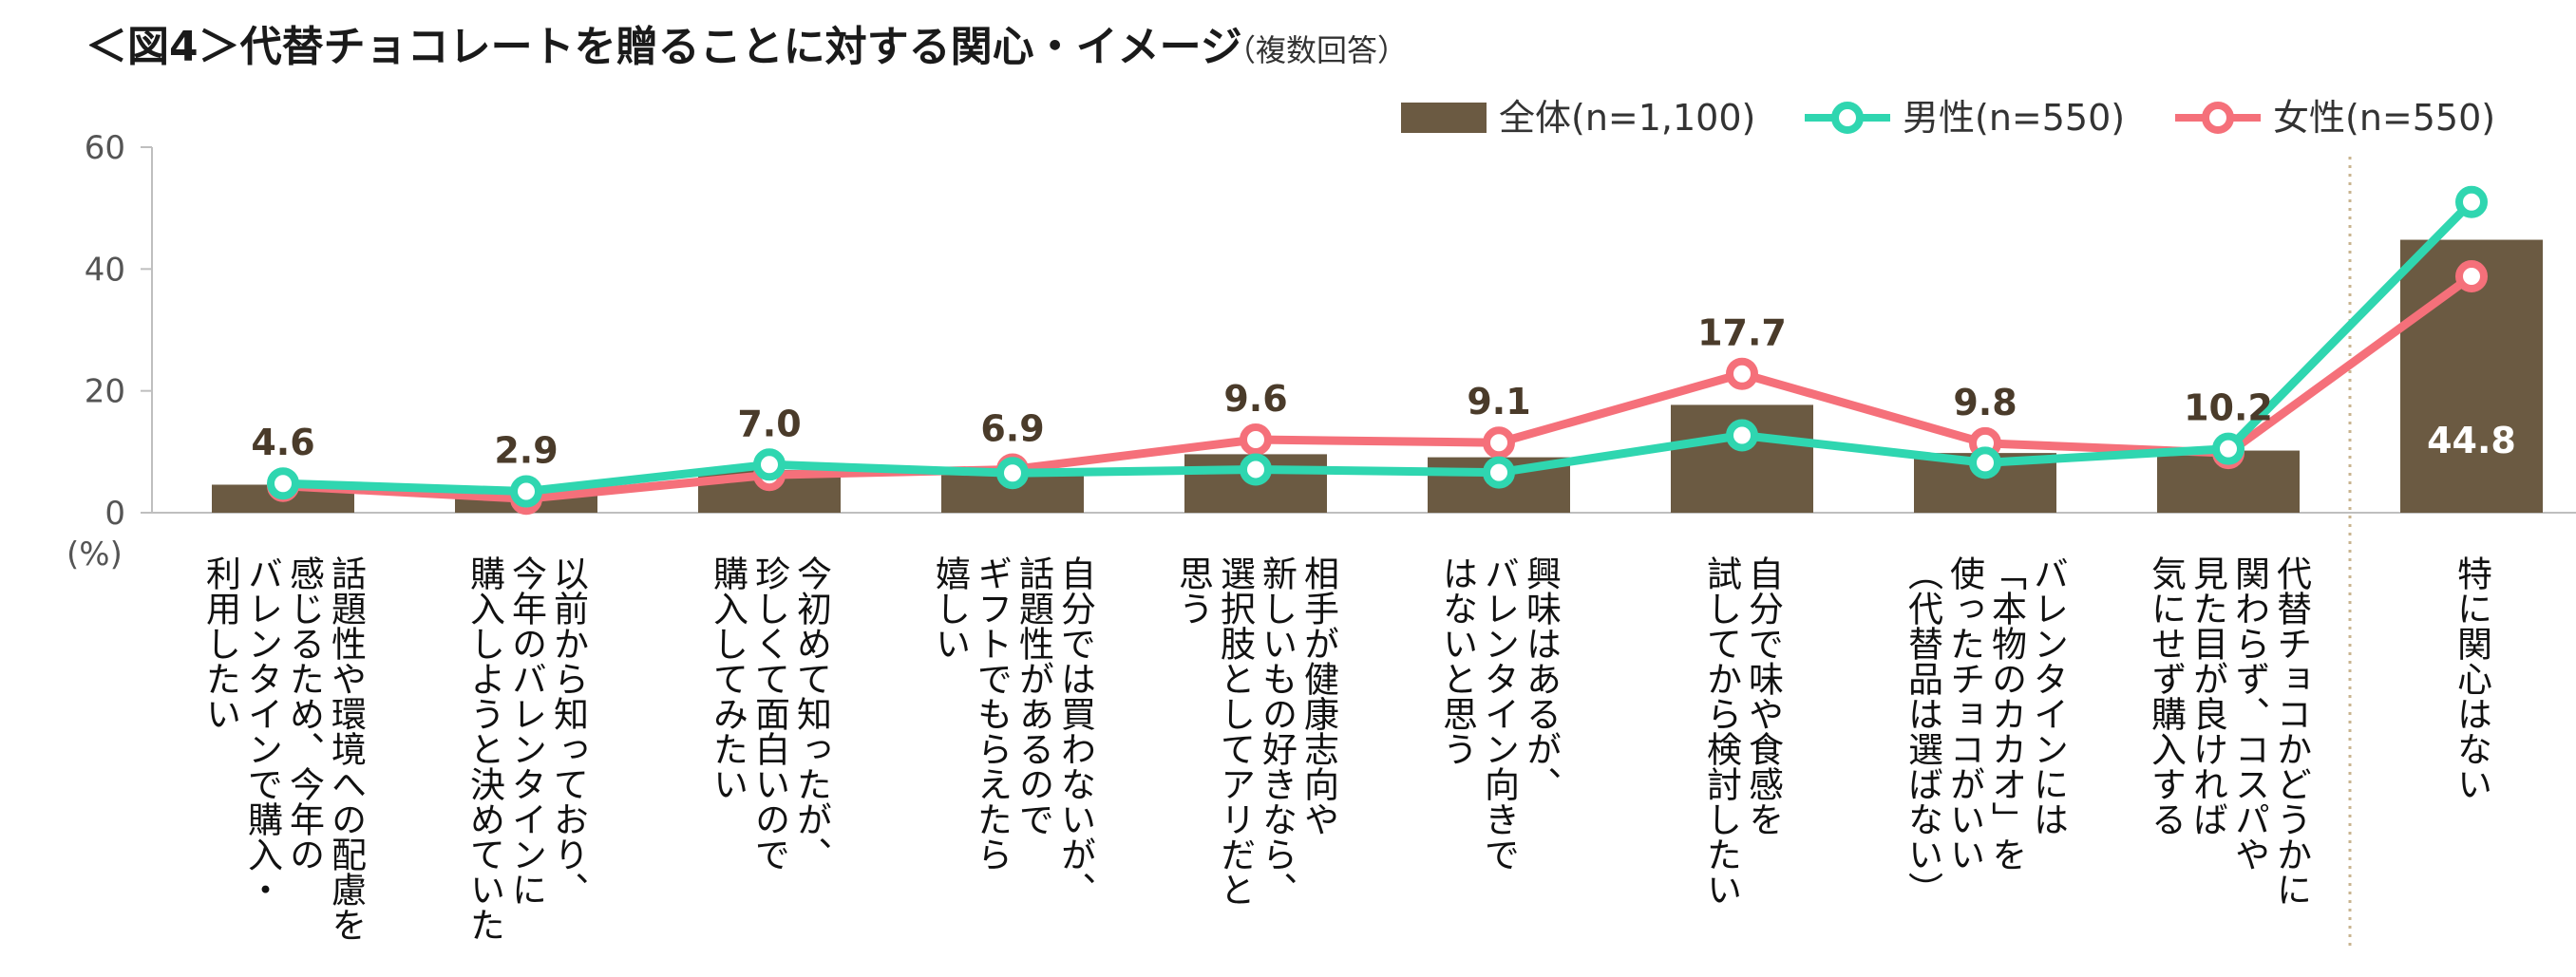 This screenshot has height=977, width=2576. What do you see at coordinates (993, 713) in the screenshot?
I see `category-label: ギフトでもらえたら` at bounding box center [993, 713].